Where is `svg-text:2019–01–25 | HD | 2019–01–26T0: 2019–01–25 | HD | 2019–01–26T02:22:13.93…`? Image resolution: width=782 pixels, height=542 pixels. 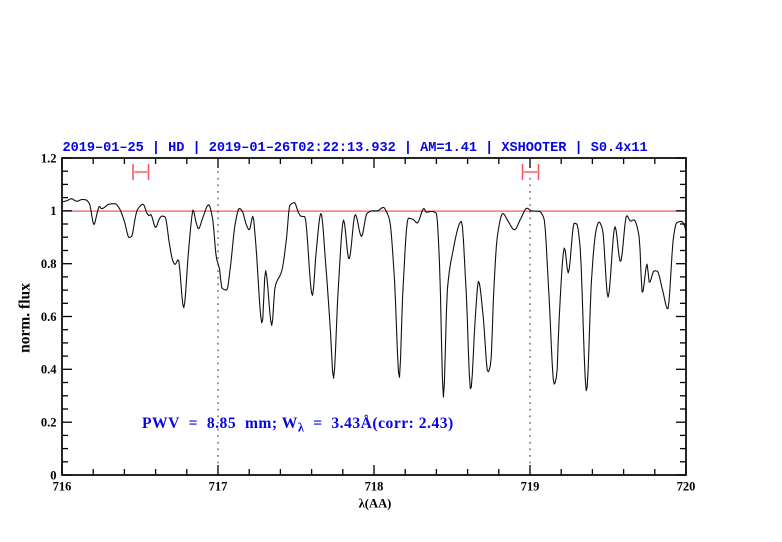
svg-text:2019–01–25 | HD | 2019–01–26T0: 2019–01–25 | HD | 2019–01–26T02:22:13.93… is located at coordinates (355, 148).